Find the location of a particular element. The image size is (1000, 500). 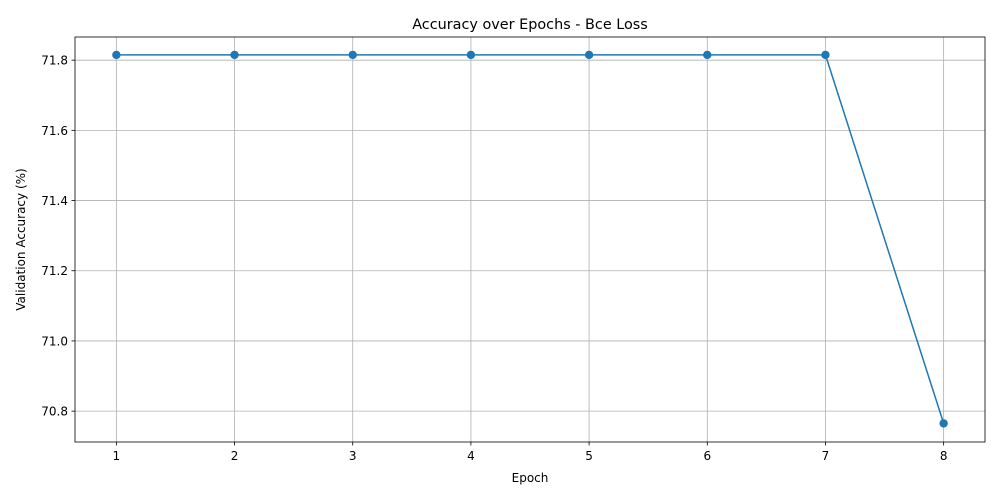

y-tick-label: 71.6 is located at coordinates (54, 131).